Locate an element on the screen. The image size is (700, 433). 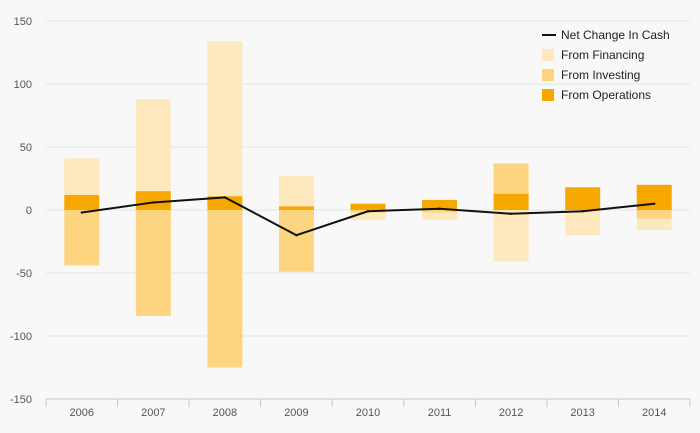
y-axis-labels: -150 -100 -50 0 50 100 150 is located at coordinates (21, 211).